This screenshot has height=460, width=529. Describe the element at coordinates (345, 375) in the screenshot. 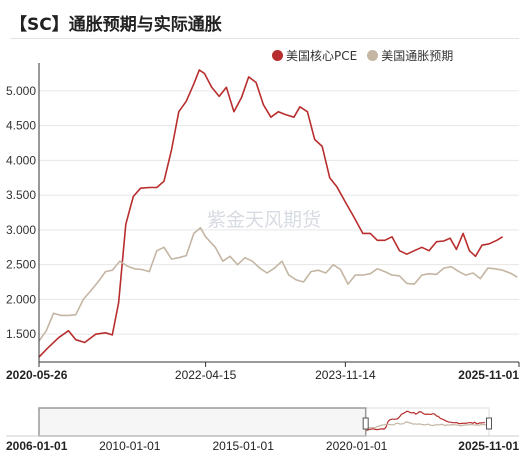

I see `x-tick-label: 2023-11-14` at that location.